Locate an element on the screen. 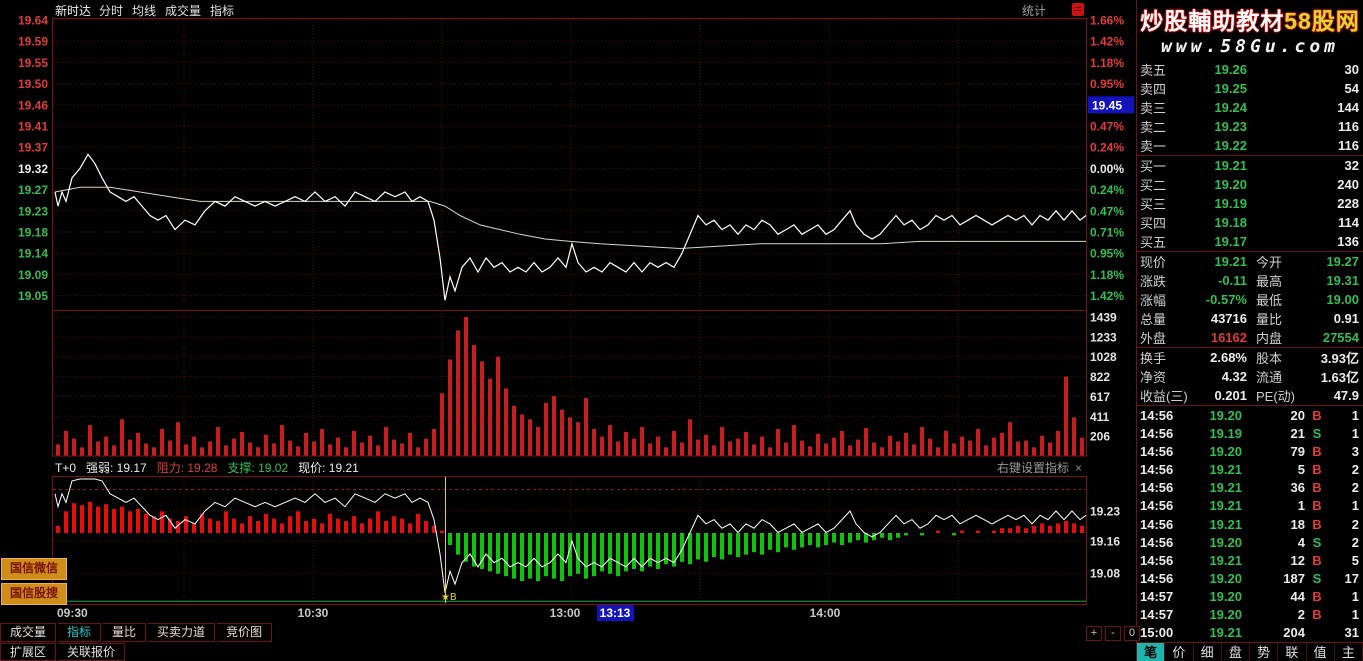 The width and height of the screenshot is (1363, 661). red-envelope-icon is located at coordinates (1078, 9).